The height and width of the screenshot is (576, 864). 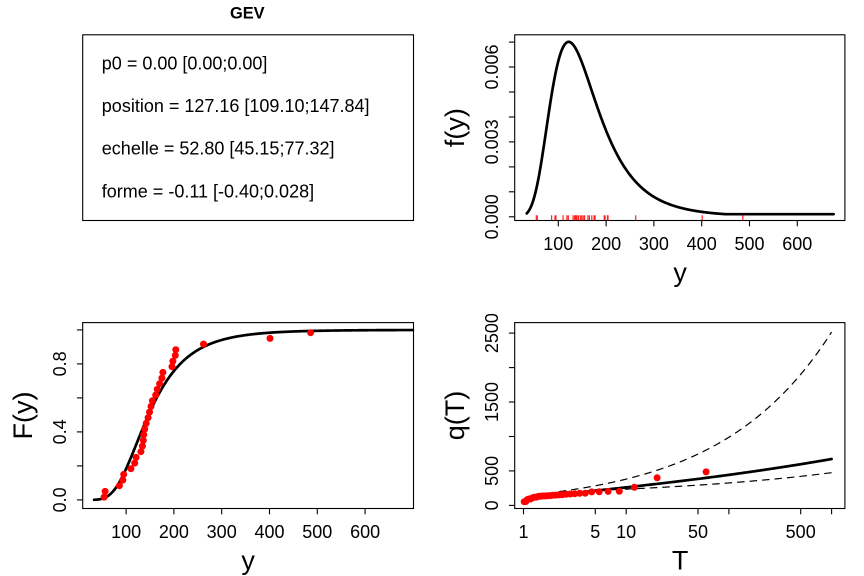 What do you see at coordinates (698, 532) in the screenshot?
I see `svg-text: 50` at bounding box center [698, 532].